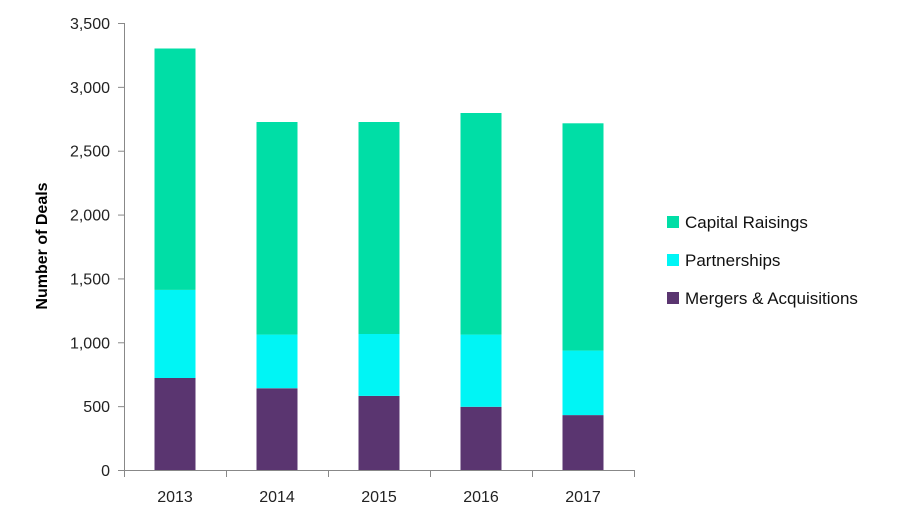  I want to click on y-tick-label: 2,000, so click(90, 216).